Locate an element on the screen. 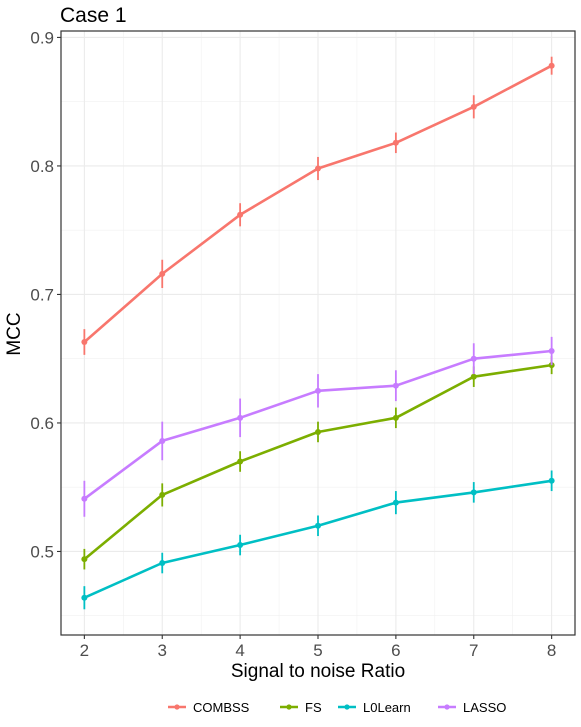 This screenshot has height=727, width=581. legend: COMBSS FS L0Learn LASSO is located at coordinates (337, 707).